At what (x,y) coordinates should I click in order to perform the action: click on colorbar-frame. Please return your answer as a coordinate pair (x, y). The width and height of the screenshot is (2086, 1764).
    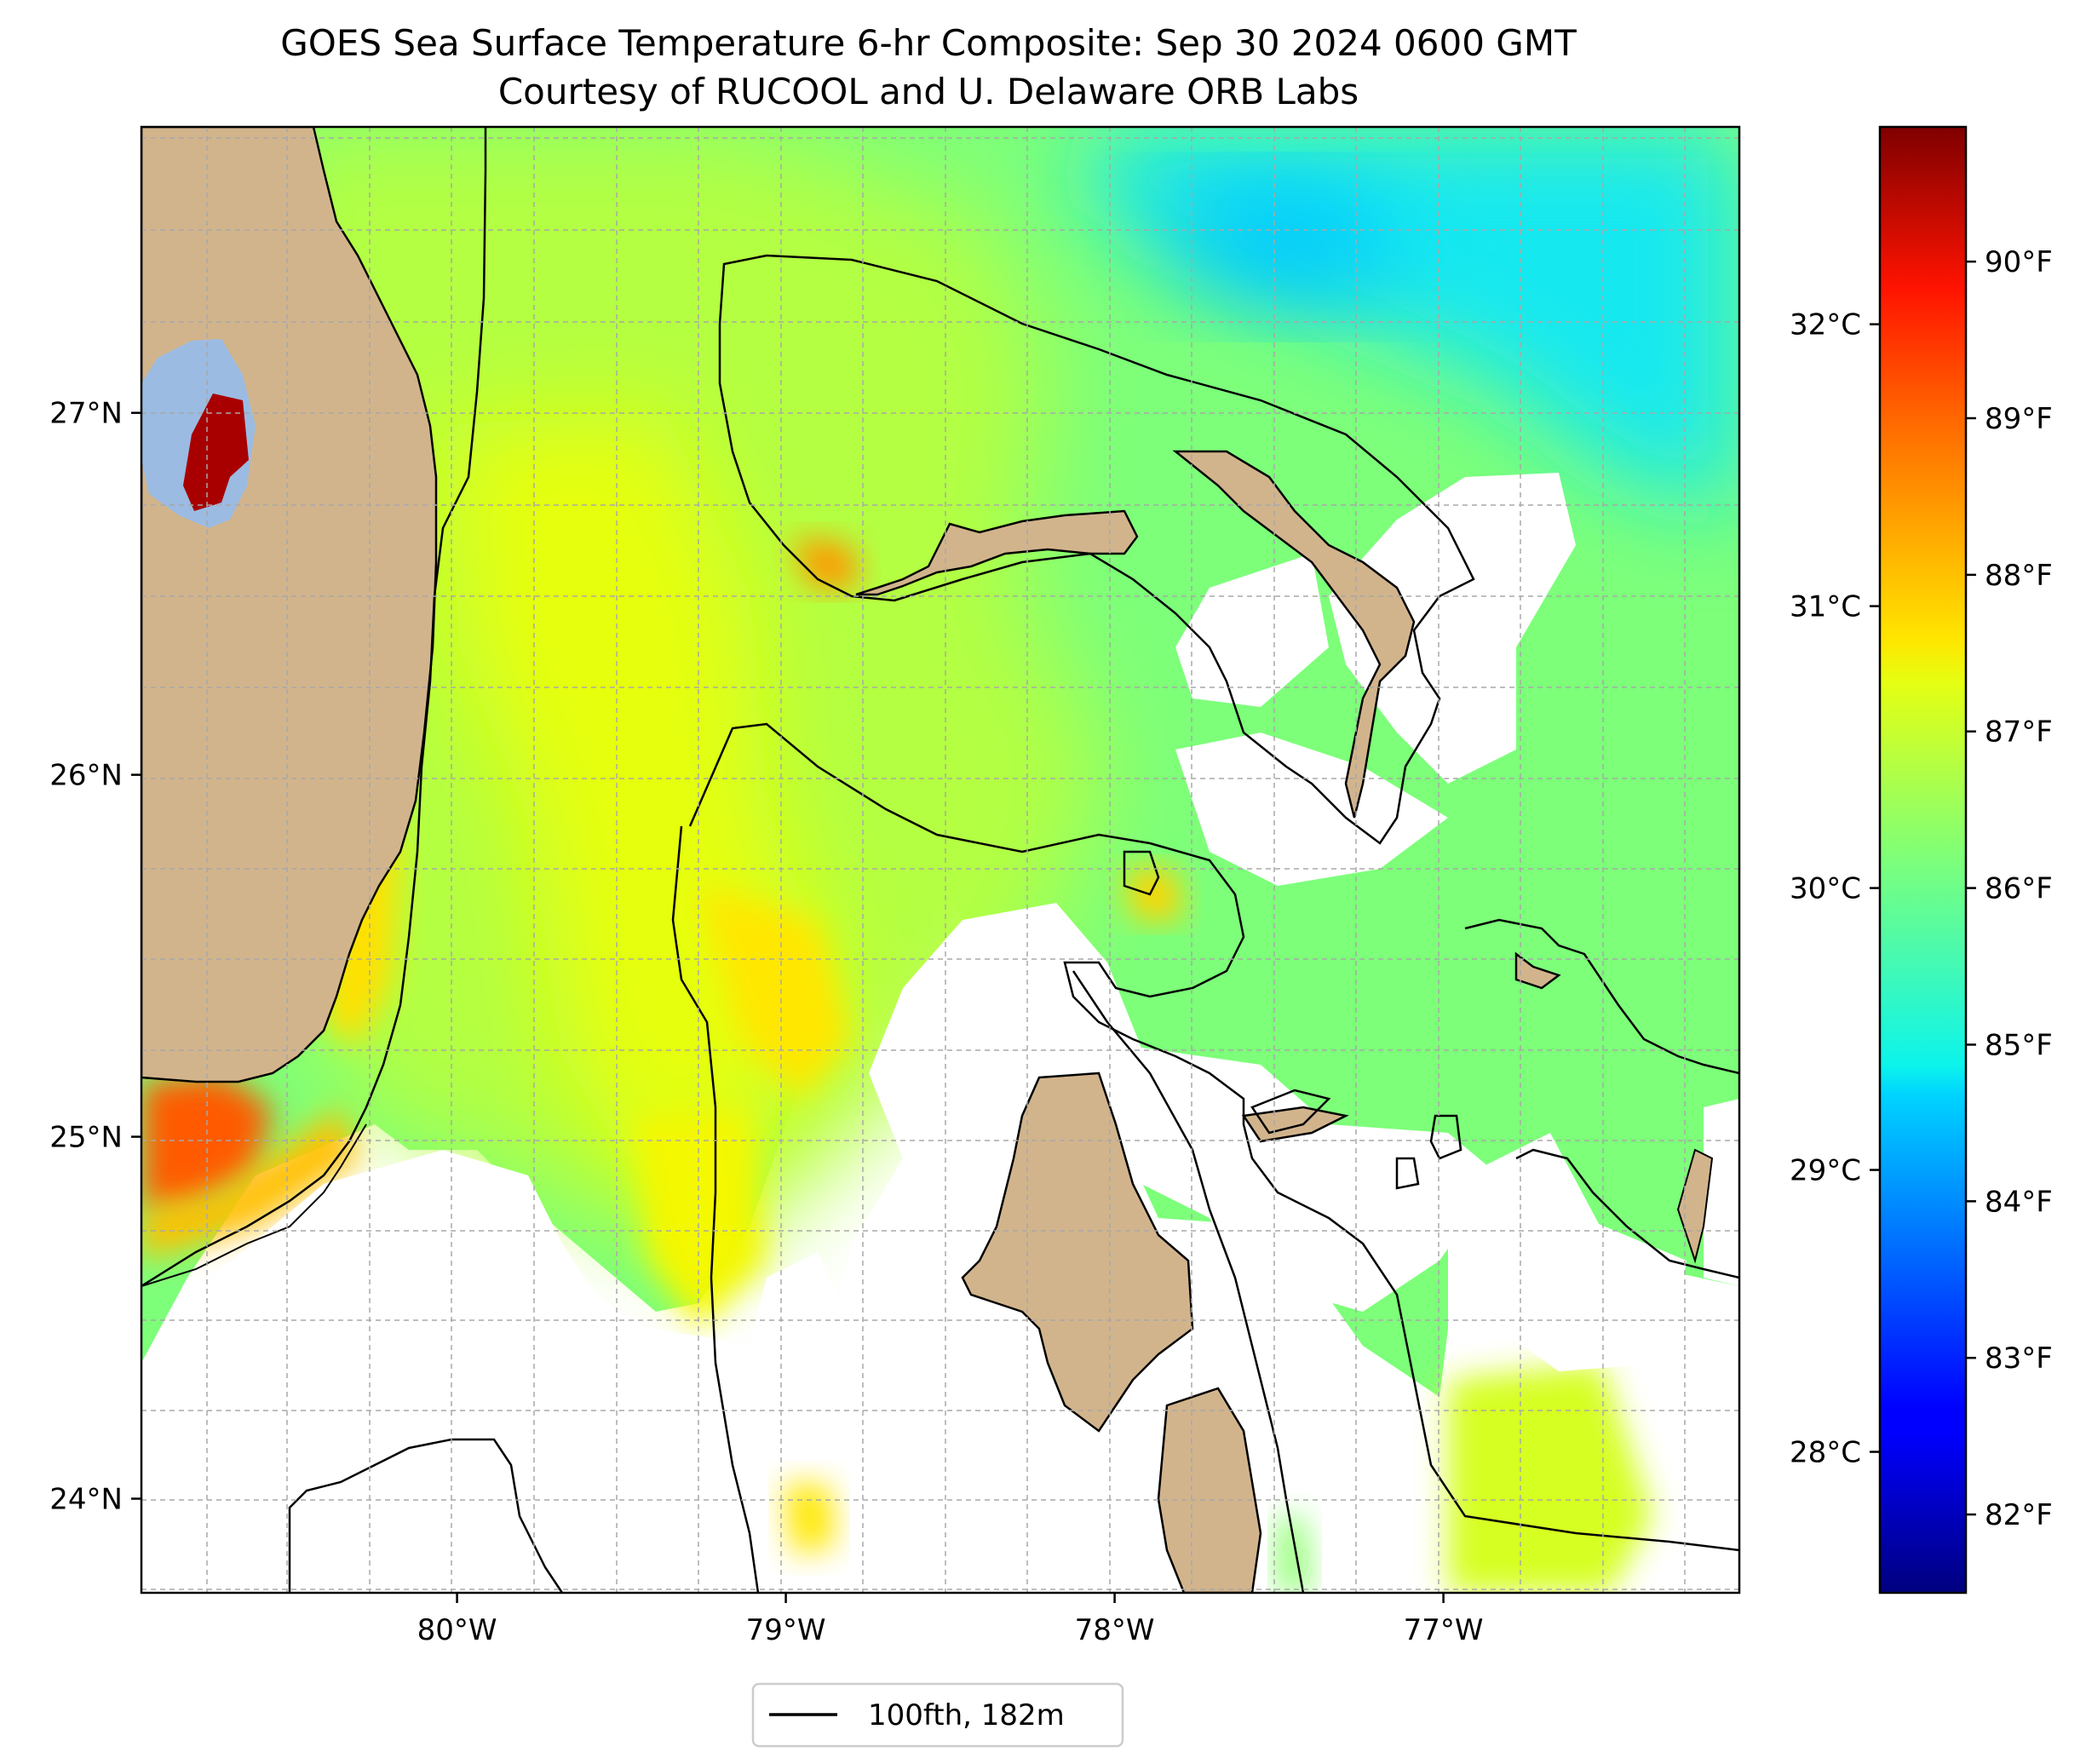
    Looking at the image, I should click on (1923, 859).